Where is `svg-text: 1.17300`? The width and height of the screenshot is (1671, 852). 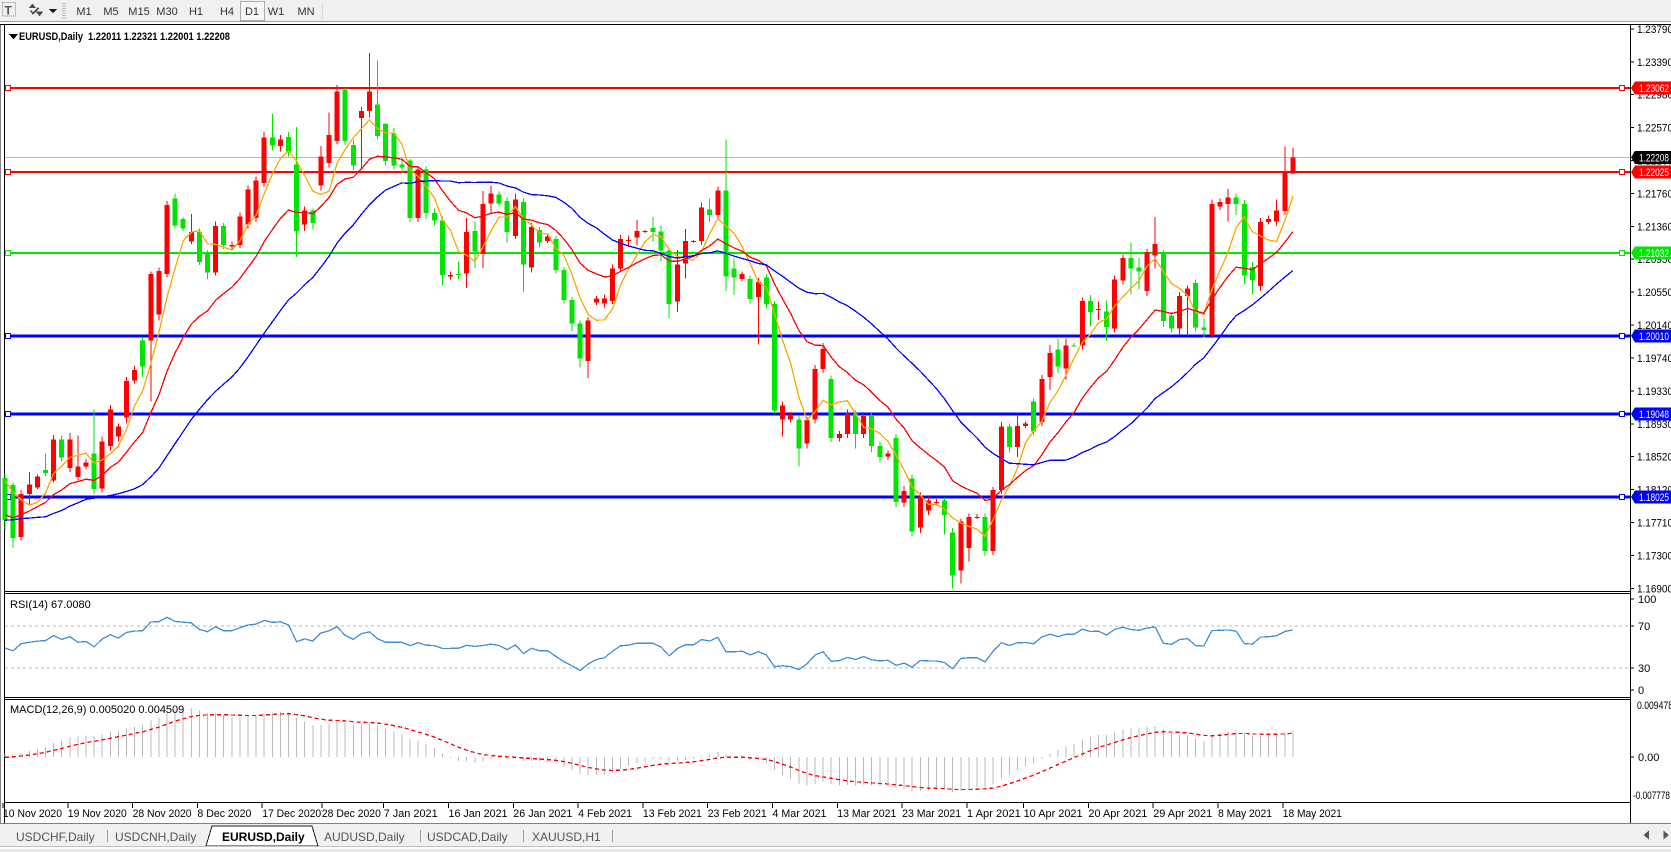
svg-text: 1.17300 is located at coordinates (1654, 556).